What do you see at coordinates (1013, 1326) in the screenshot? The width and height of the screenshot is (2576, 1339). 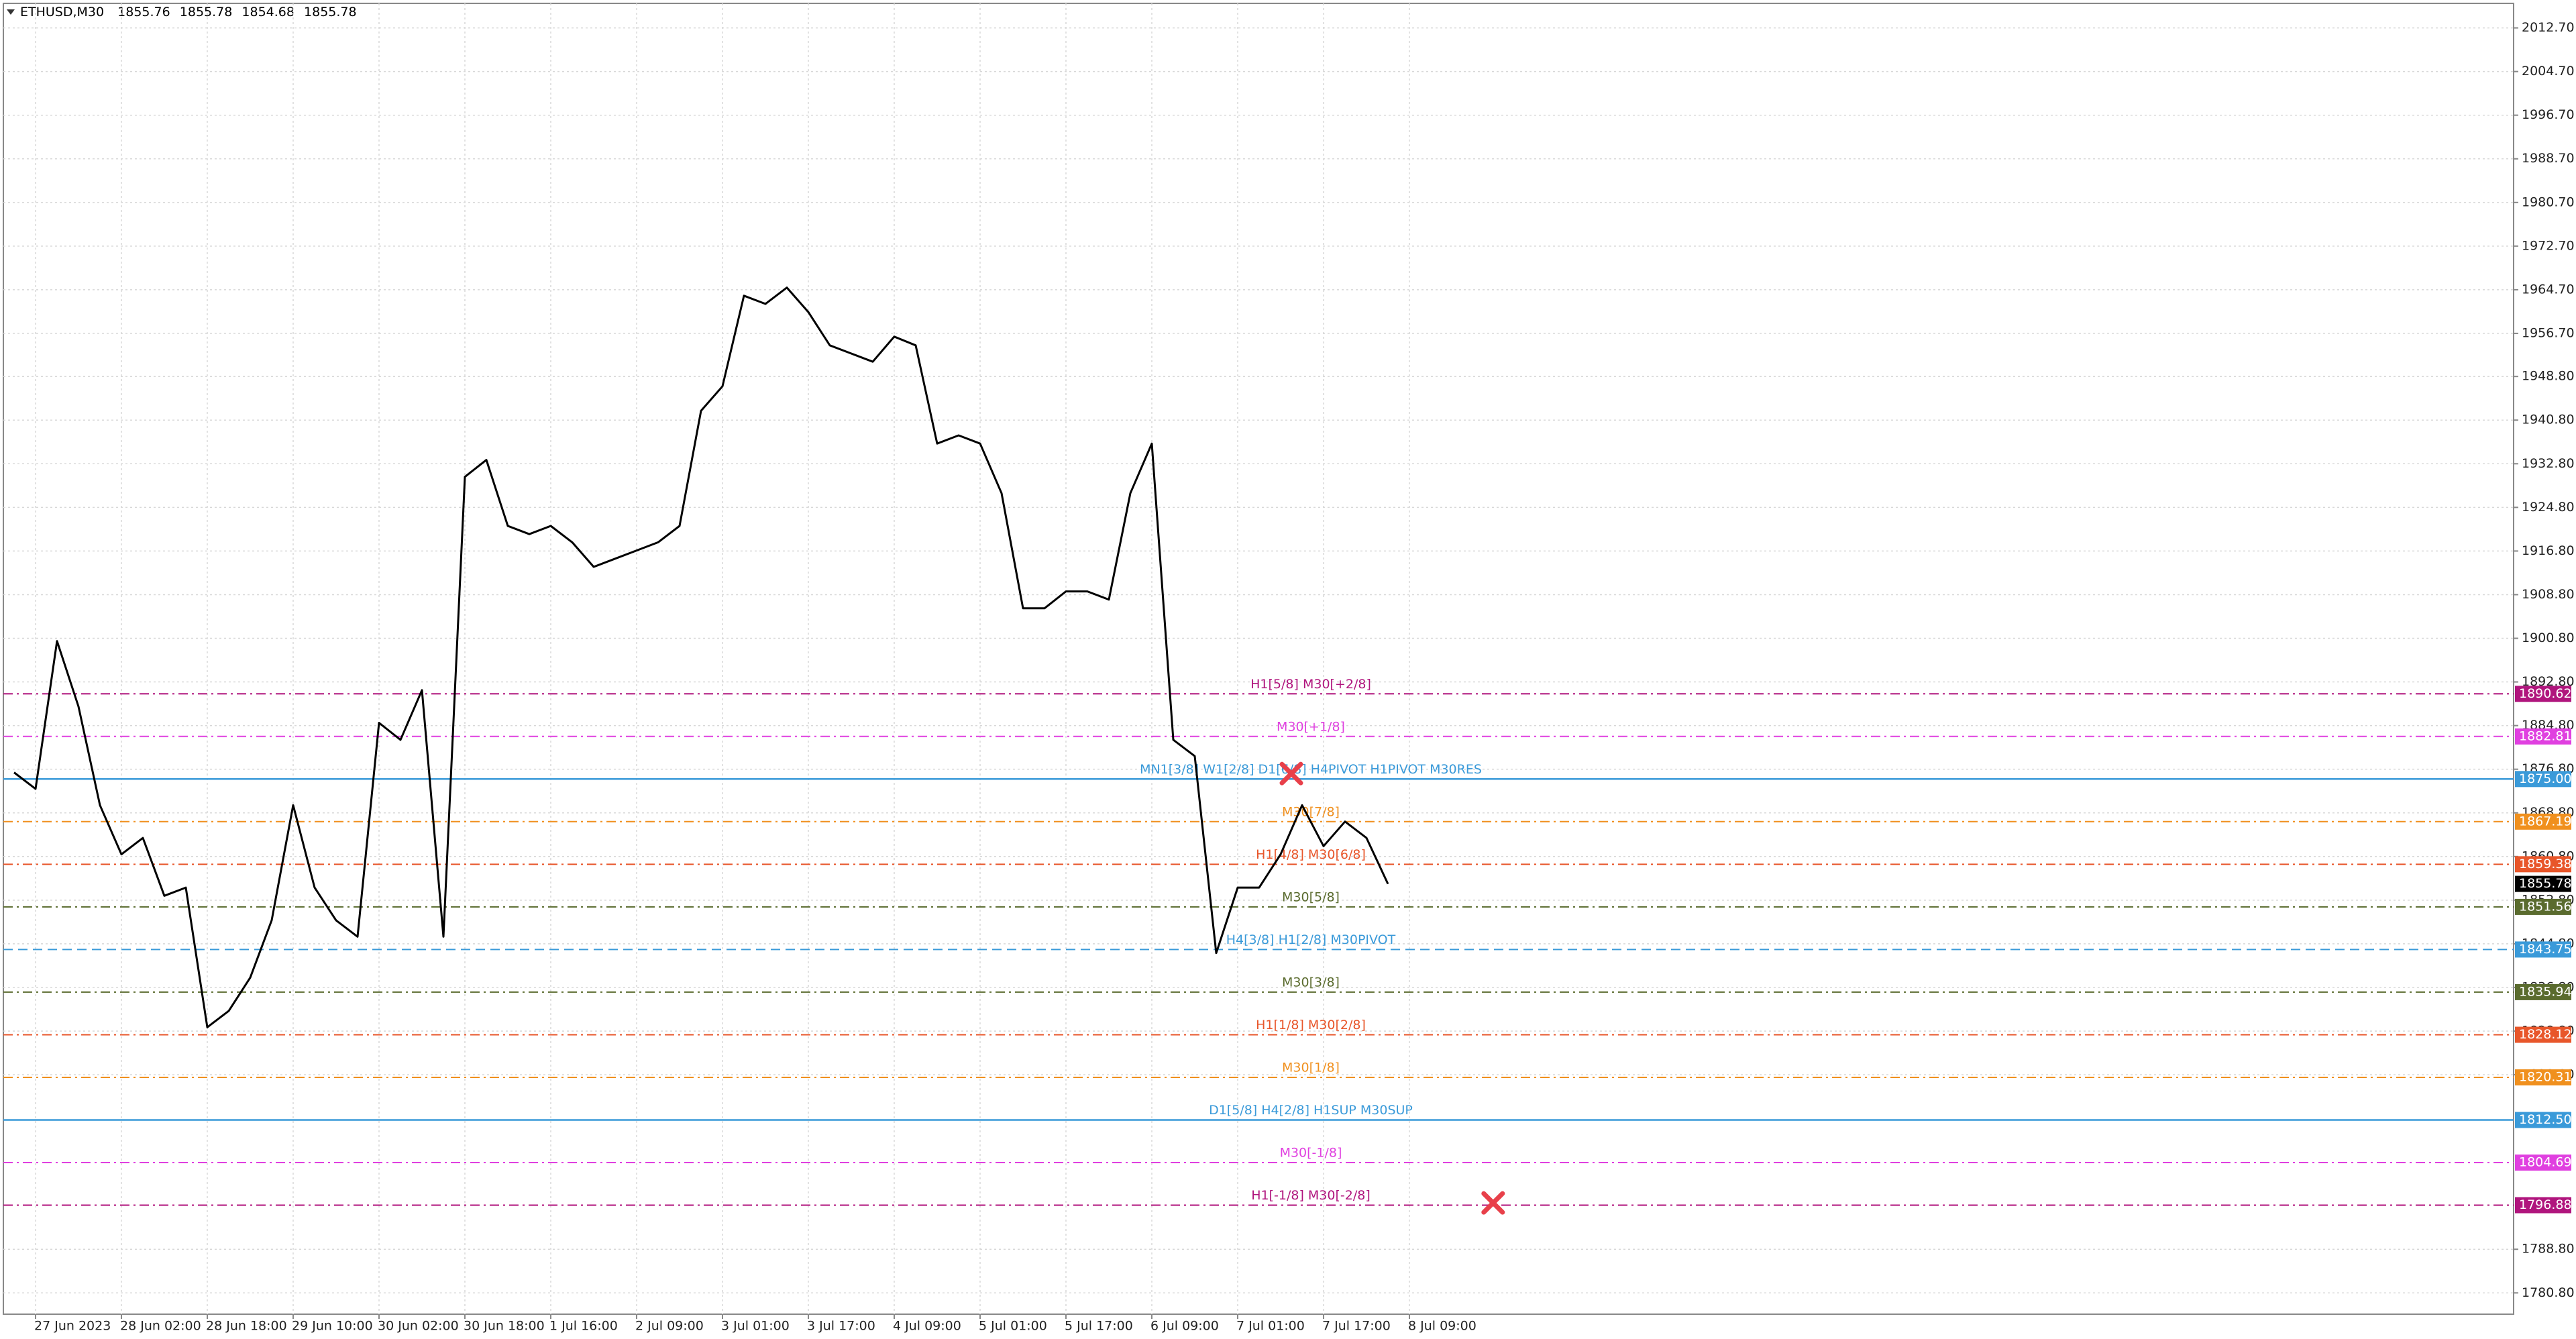 I see `x-tick-label: 5 Jul 01:00` at bounding box center [1013, 1326].